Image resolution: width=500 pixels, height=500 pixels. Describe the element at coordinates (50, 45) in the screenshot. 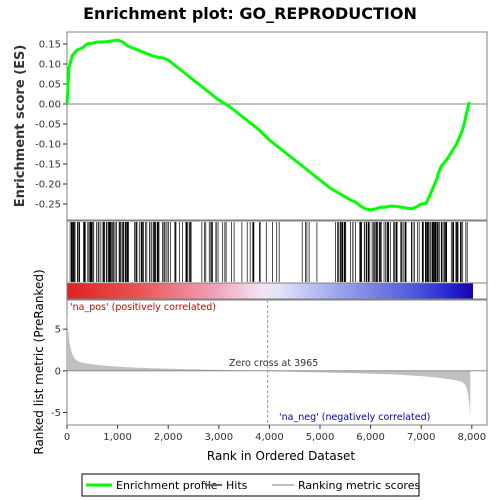

I see `es-tick-label: 0.15` at that location.